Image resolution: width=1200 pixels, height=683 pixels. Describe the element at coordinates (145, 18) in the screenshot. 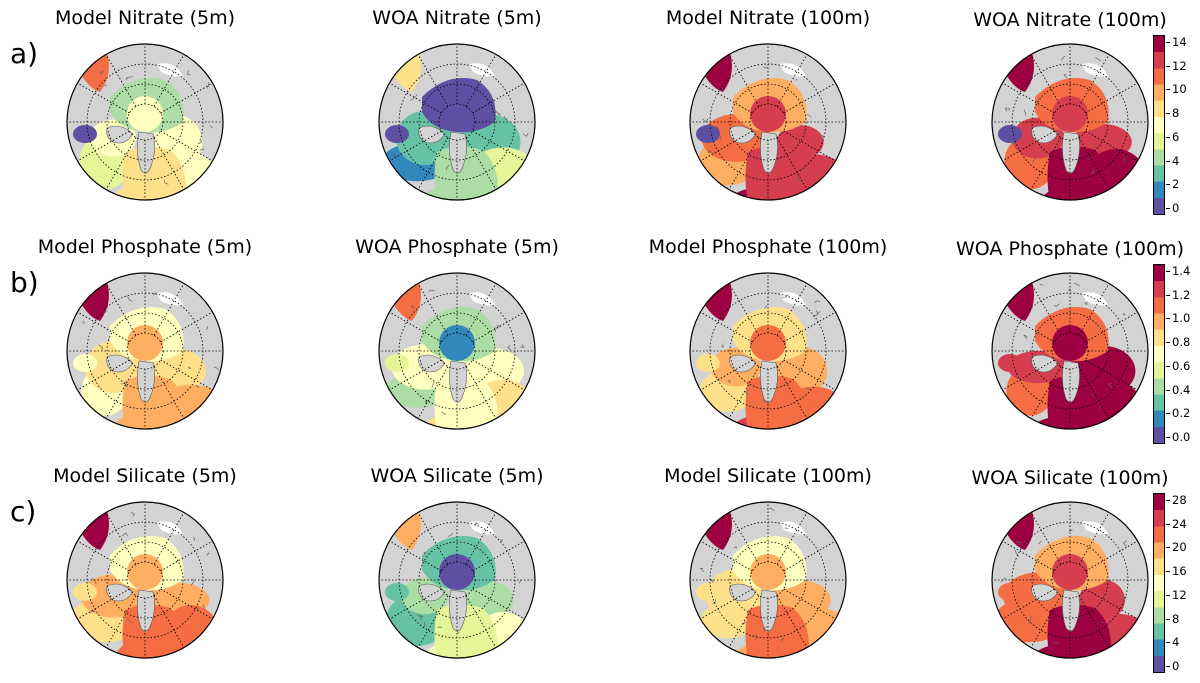

I see `panel-title: Model Nitrate (5m)` at that location.